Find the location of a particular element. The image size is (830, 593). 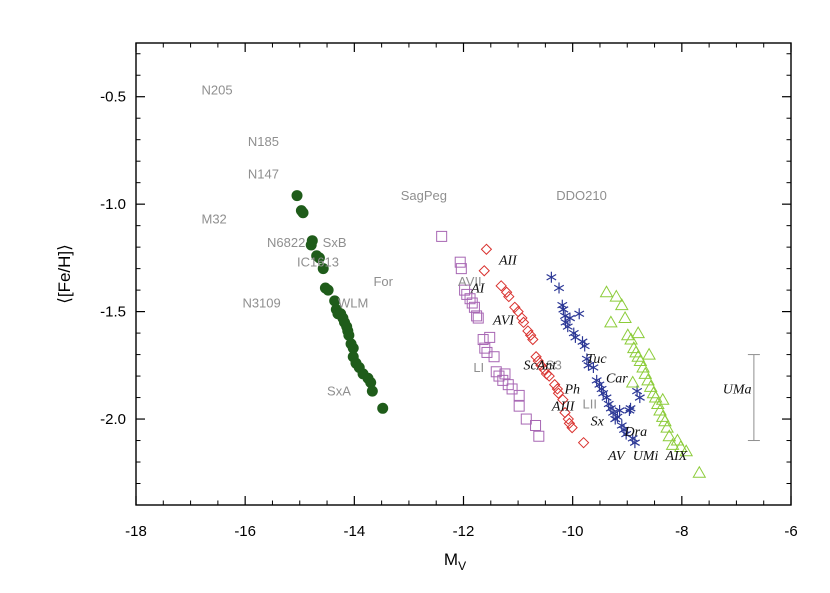

satellite-label: Car is located at coordinates (617, 379).